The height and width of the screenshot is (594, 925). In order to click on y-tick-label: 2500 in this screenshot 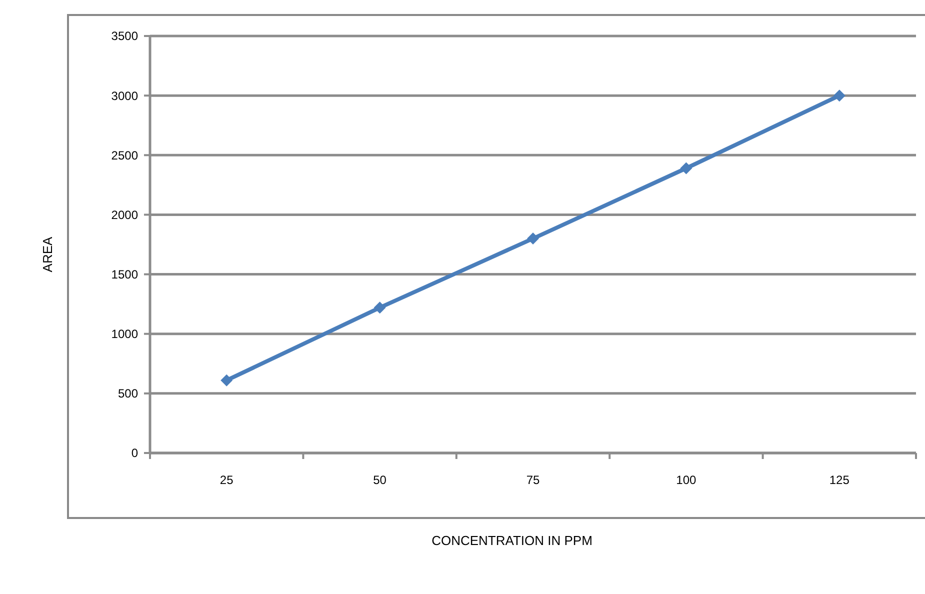, I will do `click(124, 155)`.